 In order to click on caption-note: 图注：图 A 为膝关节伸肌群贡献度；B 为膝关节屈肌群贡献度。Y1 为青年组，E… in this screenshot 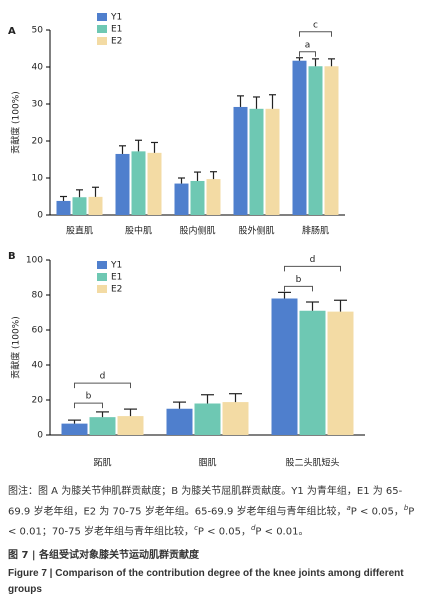, I will do `click(215, 512)`.